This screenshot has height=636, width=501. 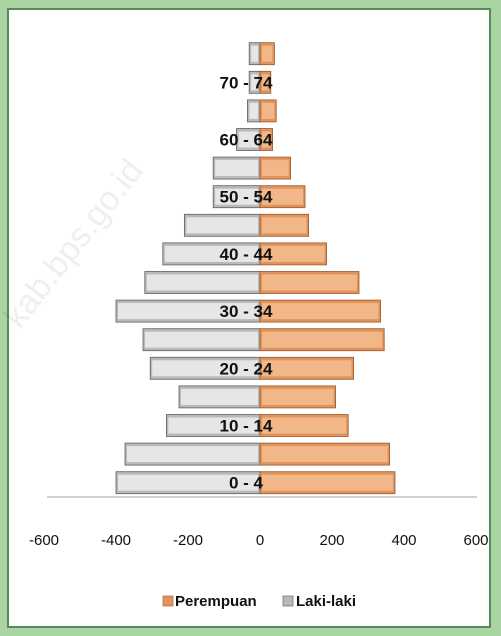 What do you see at coordinates (246, 254) in the screenshot?
I see `category-label: 40 - 44` at bounding box center [246, 254].